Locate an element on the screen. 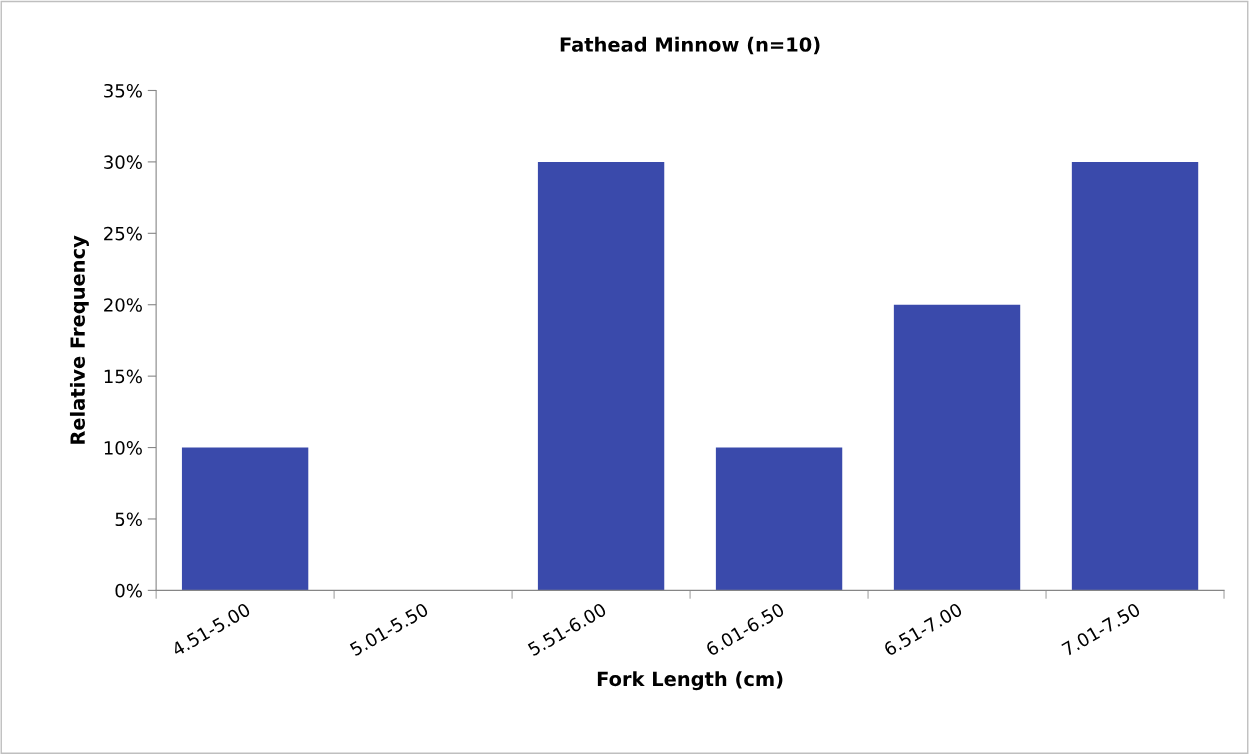  y-tick-label: 5% is located at coordinates (128, 519).